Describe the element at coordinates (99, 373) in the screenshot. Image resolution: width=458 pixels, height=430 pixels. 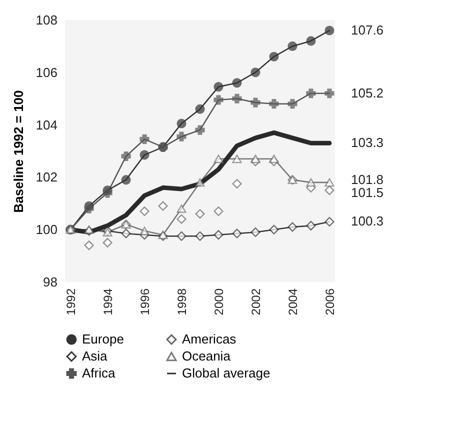
I see `legend-label: Africa` at that location.